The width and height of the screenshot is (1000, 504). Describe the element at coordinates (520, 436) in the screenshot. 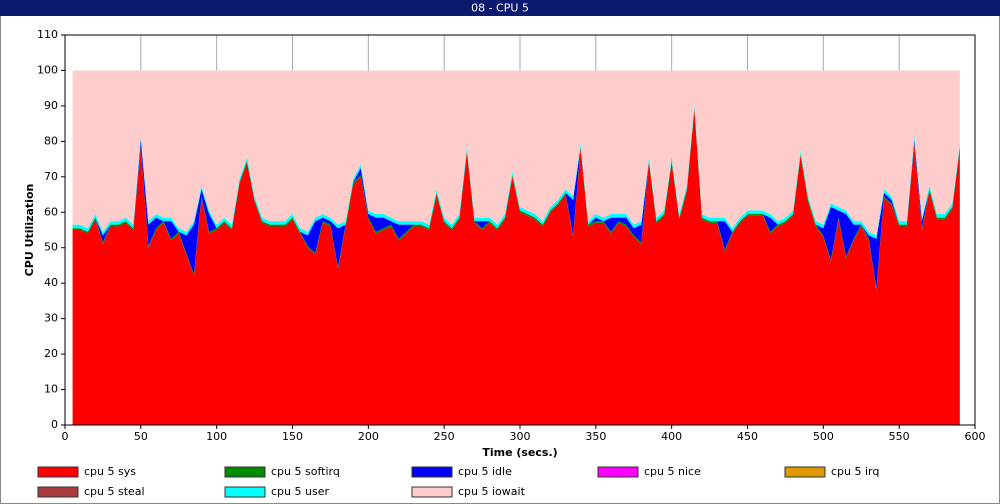

I see `x-tick-label: 300` at that location.